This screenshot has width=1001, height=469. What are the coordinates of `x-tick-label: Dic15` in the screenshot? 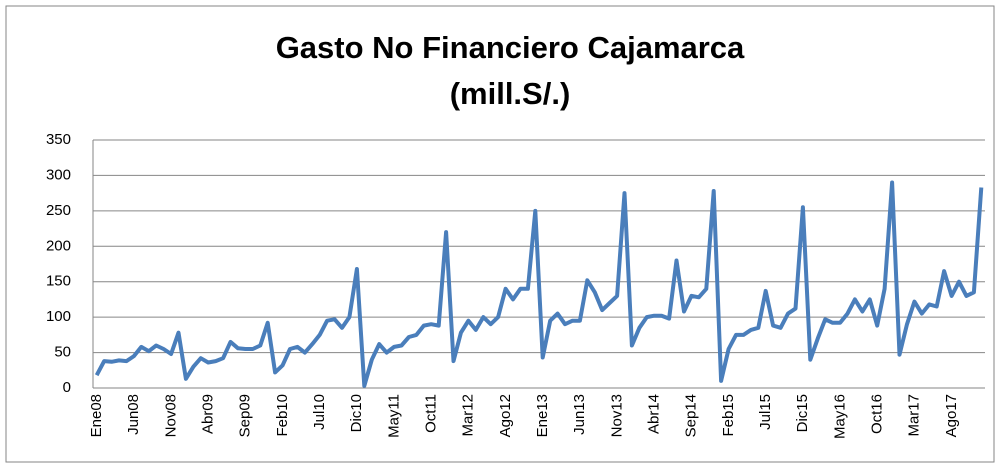 It's located at (802, 413).